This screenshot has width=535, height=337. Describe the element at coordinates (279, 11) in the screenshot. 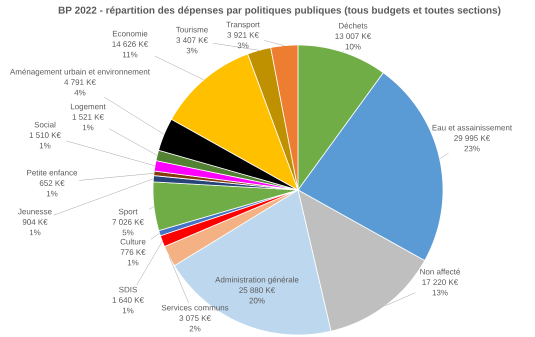

I see `chart-title: BP 2022 - répartition des dépenses par politiques publiques (tous budgets et toutes sections)` at that location.